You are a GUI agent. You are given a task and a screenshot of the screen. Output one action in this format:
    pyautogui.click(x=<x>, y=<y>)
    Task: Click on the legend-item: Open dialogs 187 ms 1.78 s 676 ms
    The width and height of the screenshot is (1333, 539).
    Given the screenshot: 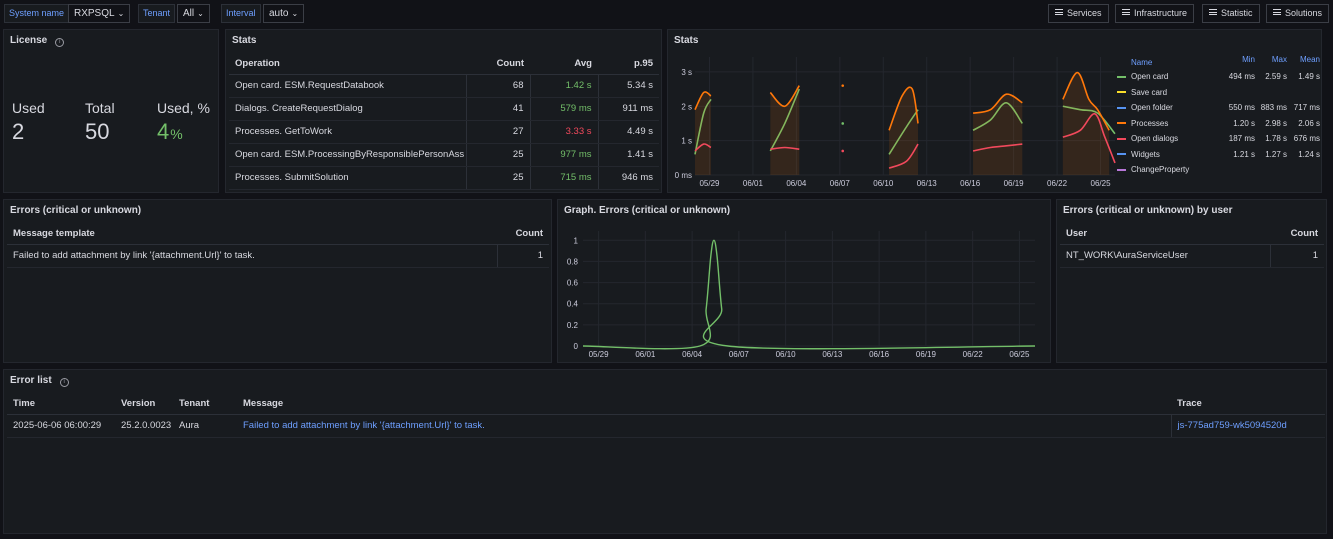 What is the action you would take?
    pyautogui.click(x=1216, y=139)
    